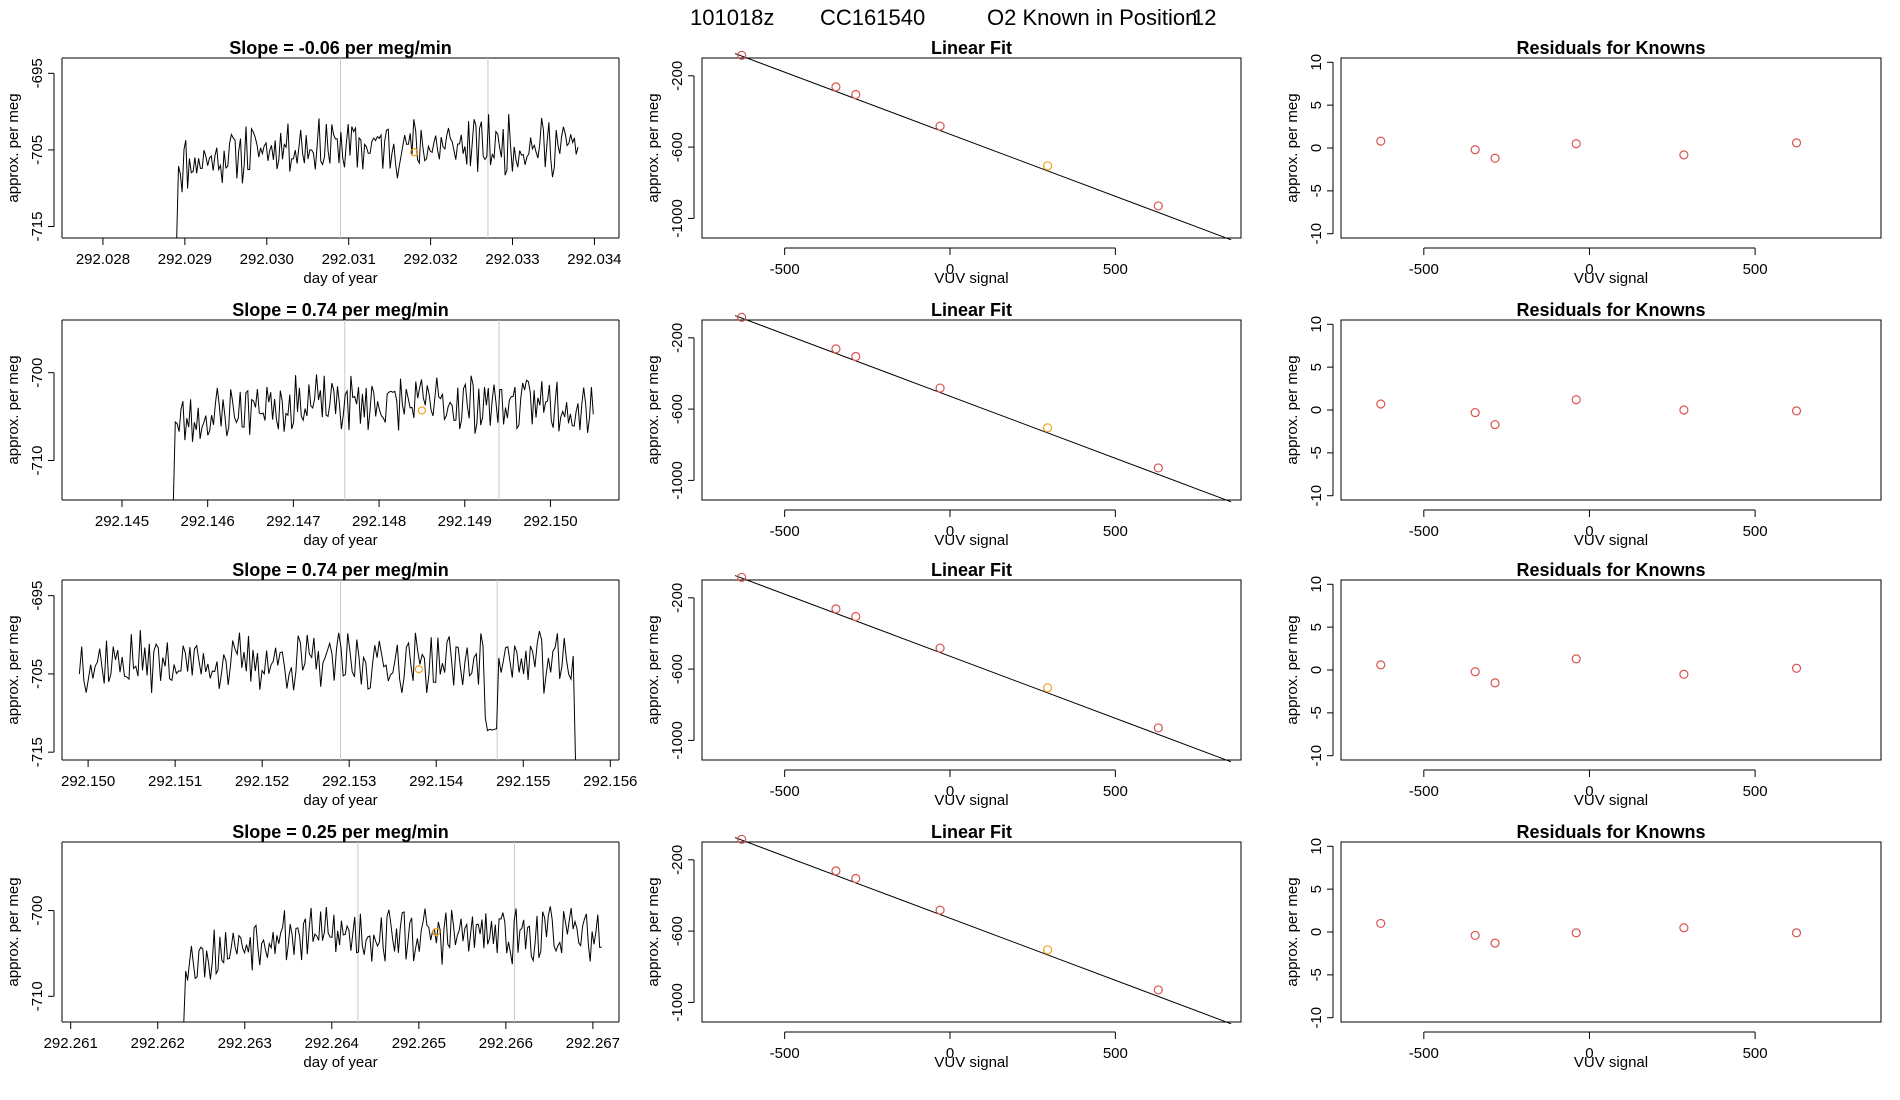  I want to click on x-tick-label: 292.033, so click(512, 259).